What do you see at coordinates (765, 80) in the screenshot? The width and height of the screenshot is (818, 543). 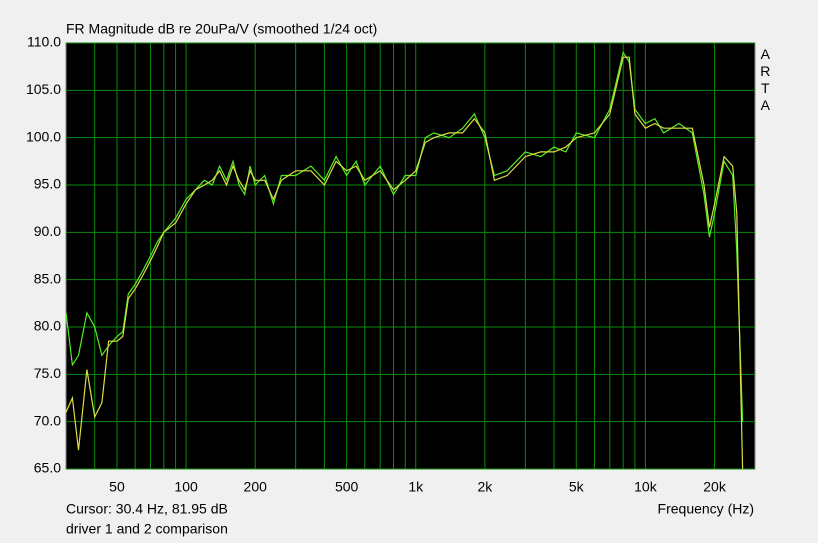 I see `brand: ARTA` at bounding box center [765, 80].